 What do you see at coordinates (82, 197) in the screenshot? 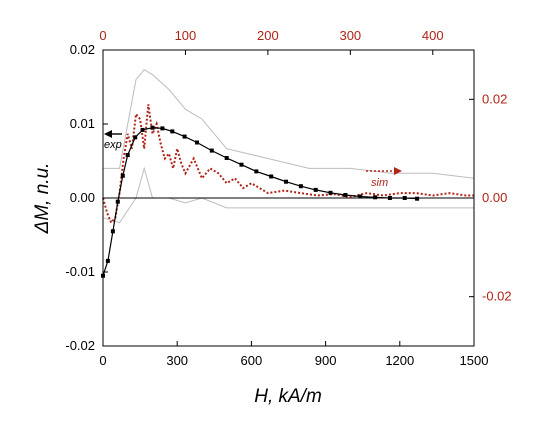
I see `y-tick-label: 0.00` at bounding box center [82, 197].